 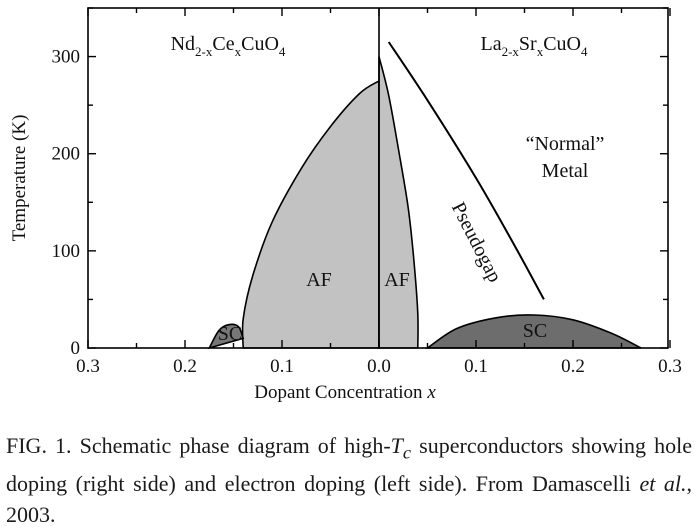 What do you see at coordinates (397, 280) in the screenshot?
I see `af-label-hole: AF` at bounding box center [397, 280].